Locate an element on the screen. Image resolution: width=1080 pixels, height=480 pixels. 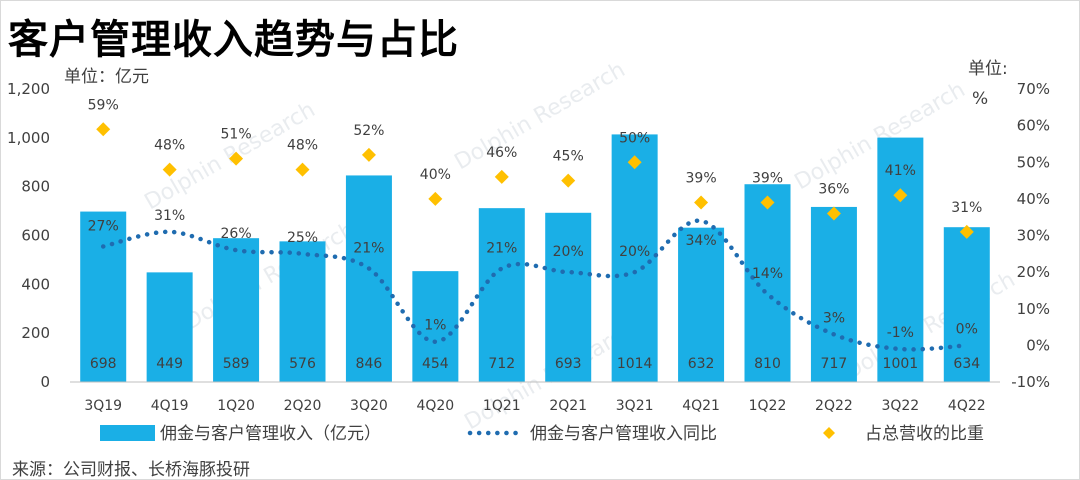
share-marker-1Q20 is located at coordinates (236, 158).